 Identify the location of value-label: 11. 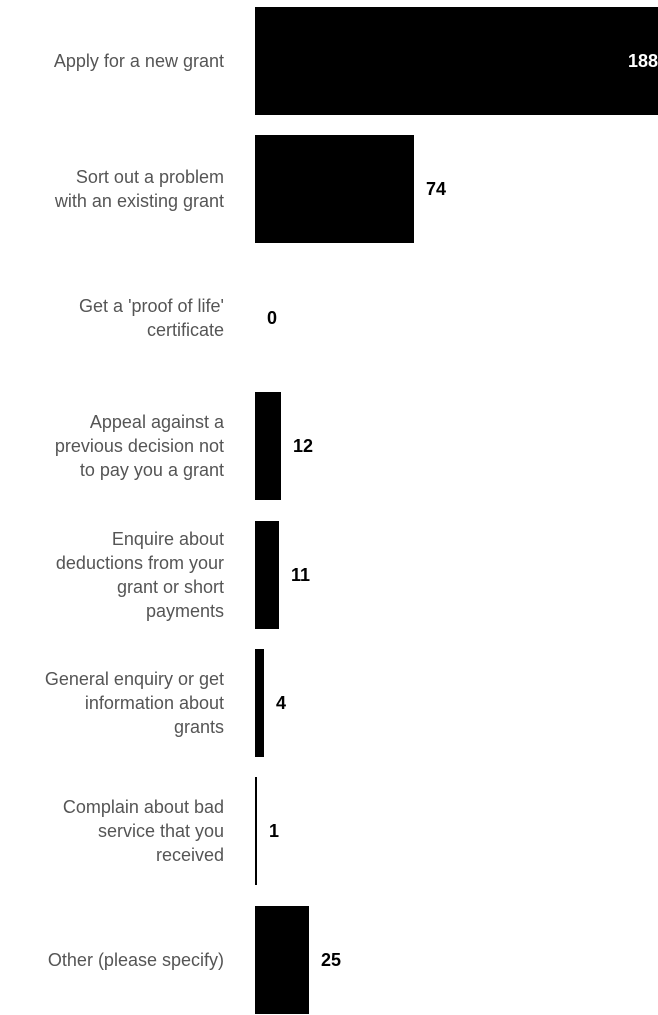
(301, 574).